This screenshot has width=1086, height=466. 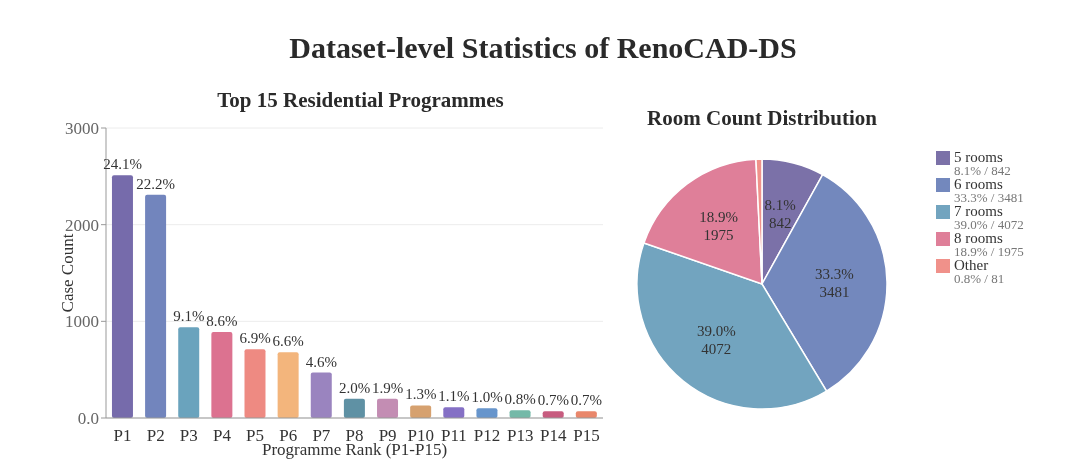 What do you see at coordinates (354, 387) in the screenshot?
I see `annotation: 2.0%` at bounding box center [354, 387].